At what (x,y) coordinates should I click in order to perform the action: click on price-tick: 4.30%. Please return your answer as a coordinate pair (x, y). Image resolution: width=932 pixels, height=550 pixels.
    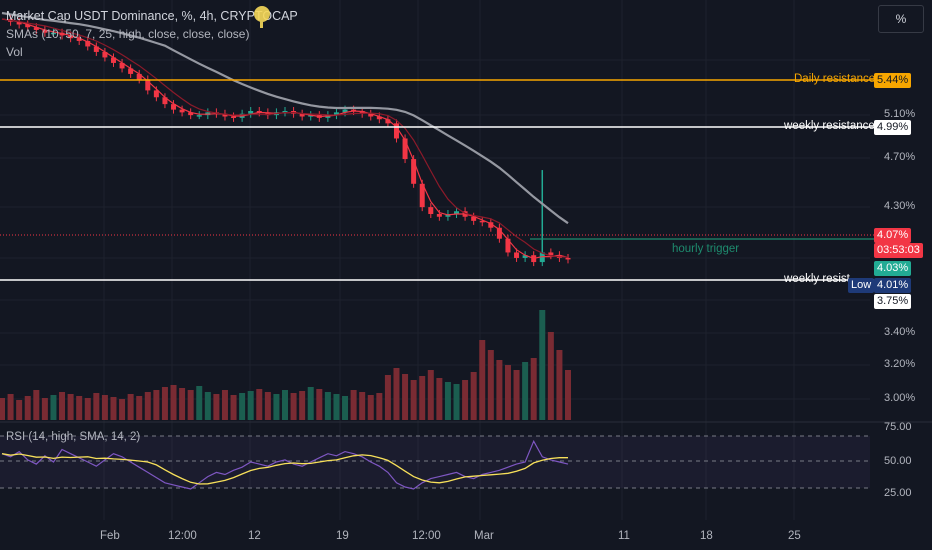
    Looking at the image, I should click on (900, 206).